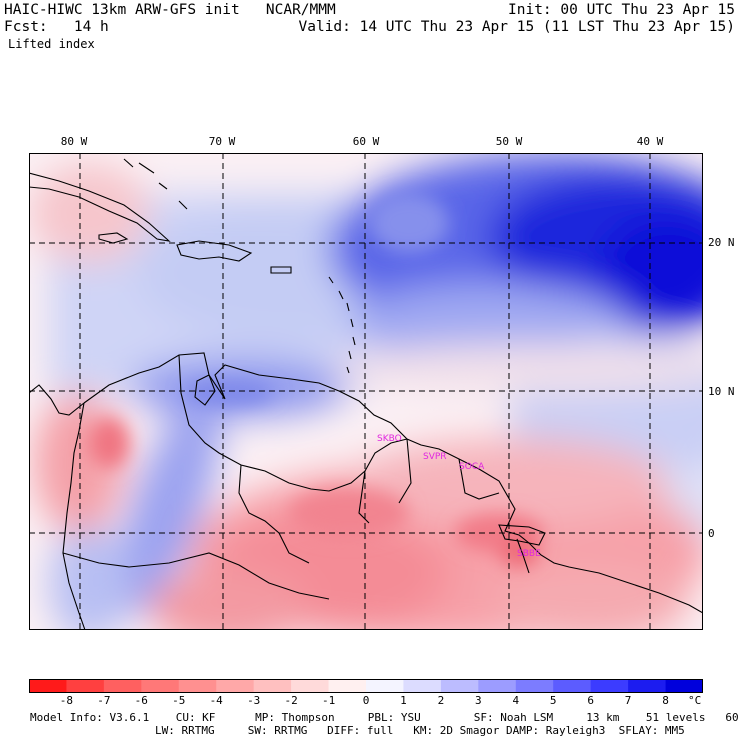 The width and height of the screenshot is (740, 740). I want to click on colorbar-tick-label: -7, so click(104, 700).